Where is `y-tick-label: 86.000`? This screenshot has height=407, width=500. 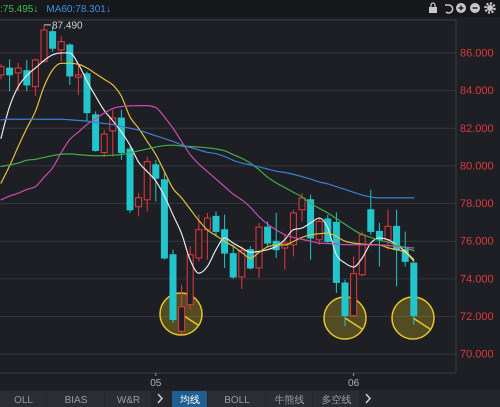 y-tick-label: 86.000 is located at coordinates (477, 53).